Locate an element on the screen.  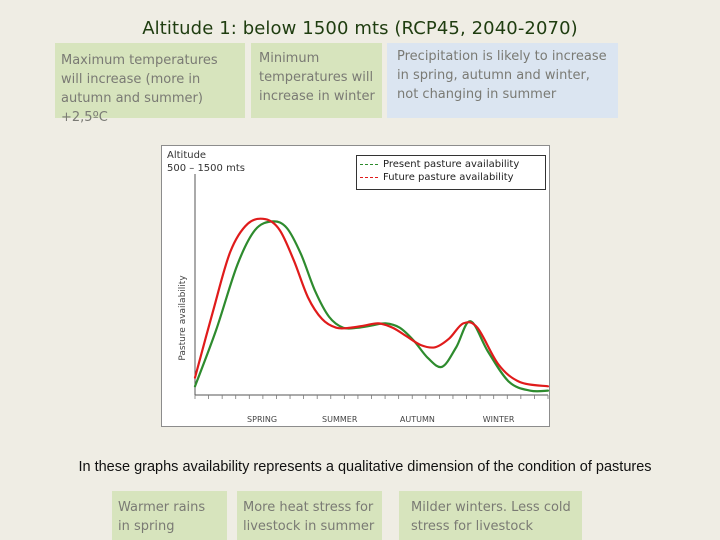
y-axis-label: Pasture availability is located at coordinates (183, 318).